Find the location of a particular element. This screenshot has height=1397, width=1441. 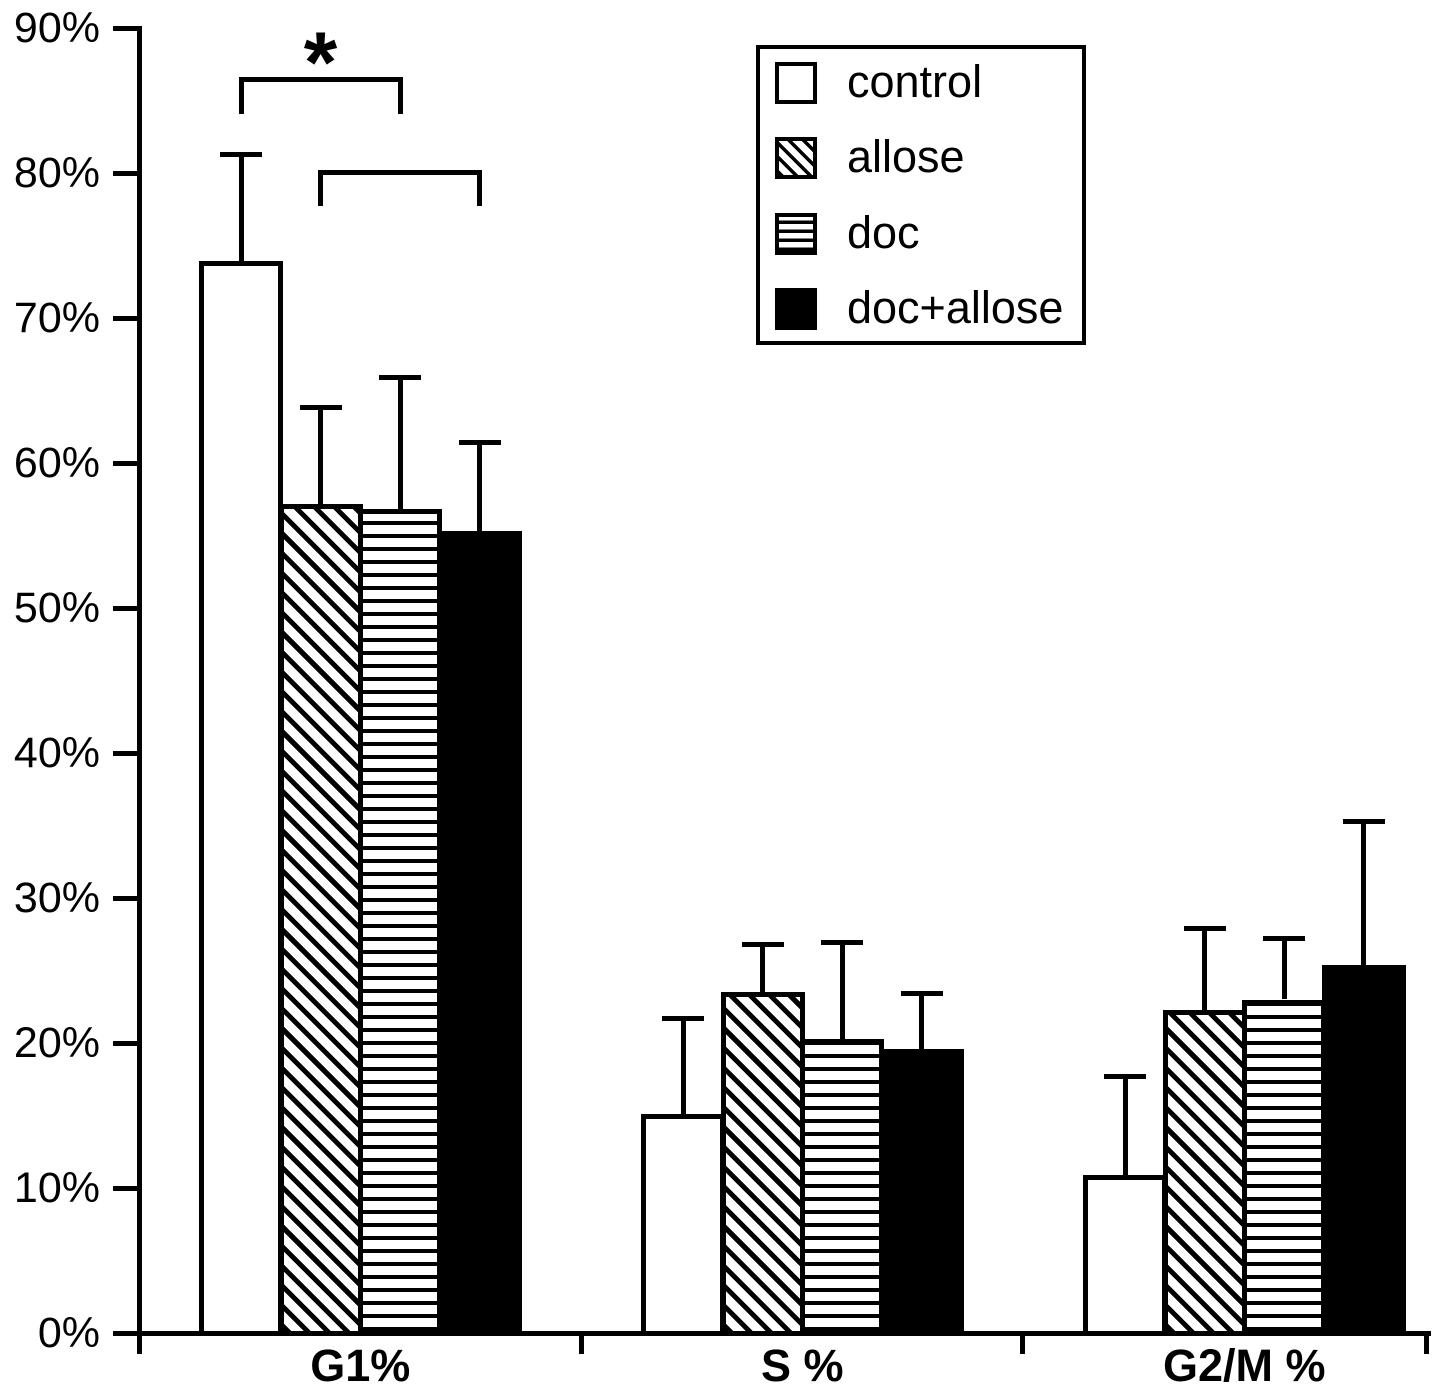

bar-allose-g1 is located at coordinates (320, 919).